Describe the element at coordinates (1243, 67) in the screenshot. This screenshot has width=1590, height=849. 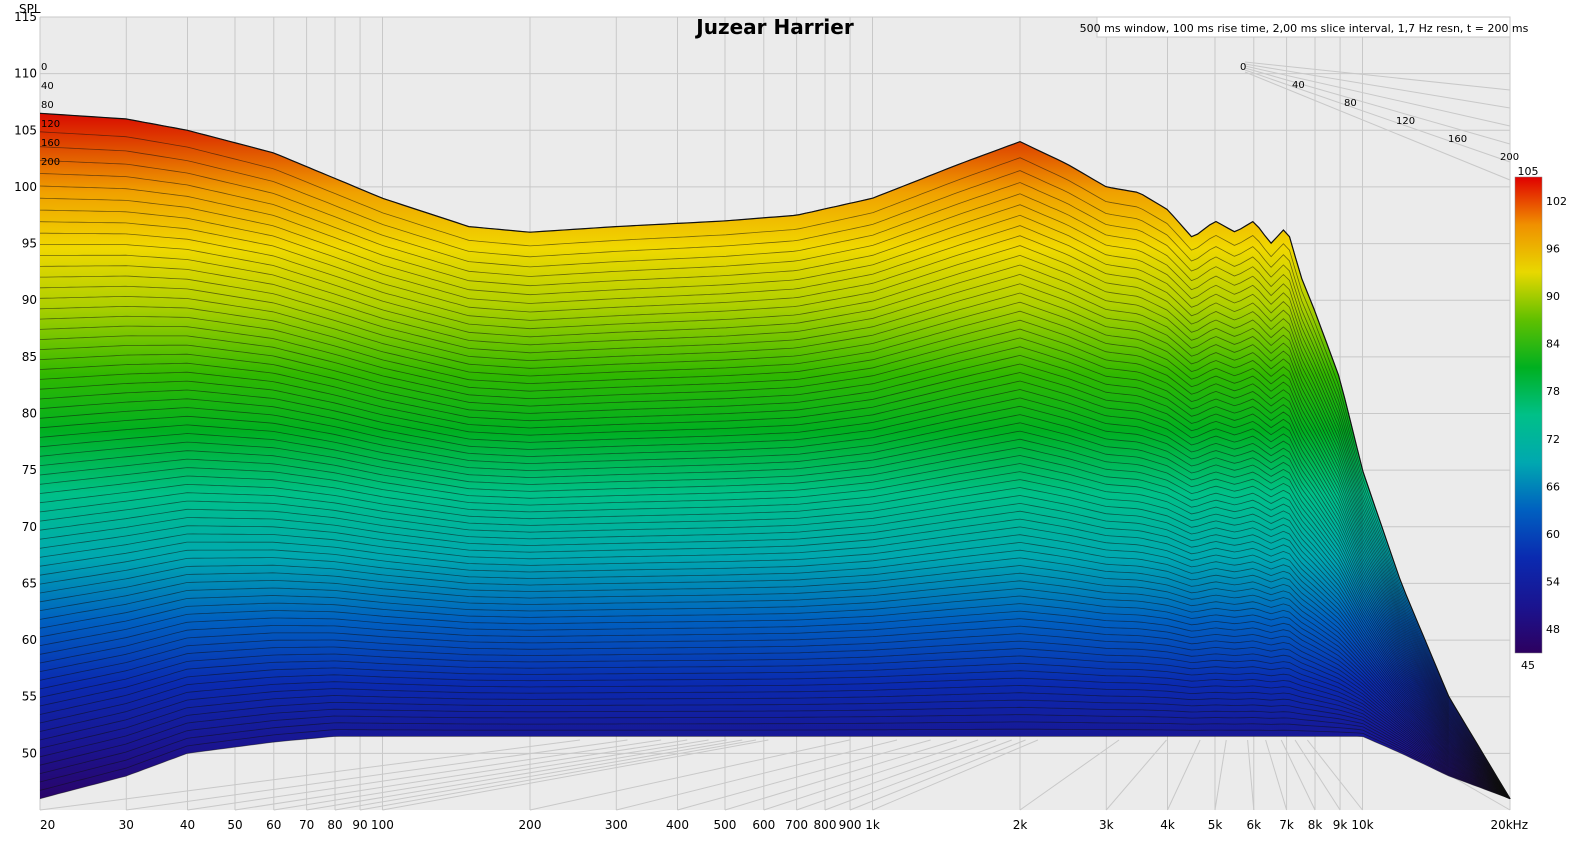
I see `time-label-right: 0` at that location.